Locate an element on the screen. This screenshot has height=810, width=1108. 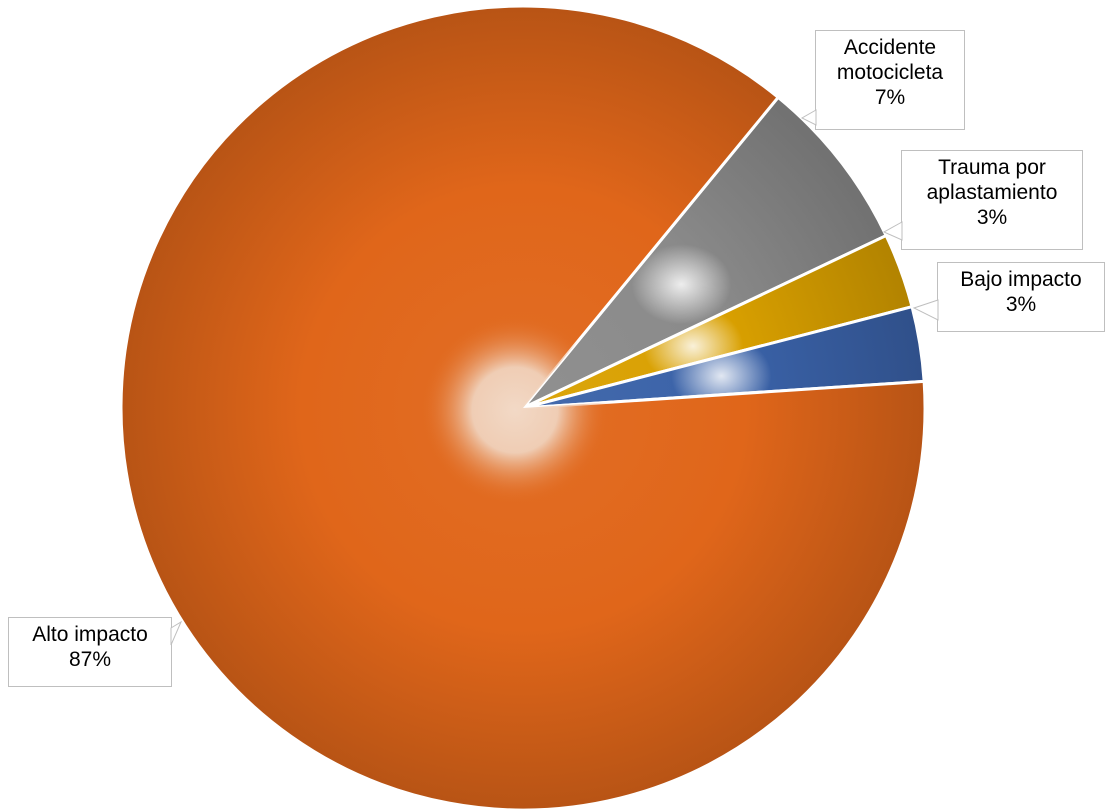
data-label-trauma-por-aplastamiento: Trauma por aplastamiento 3% is located at coordinates (992, 200).